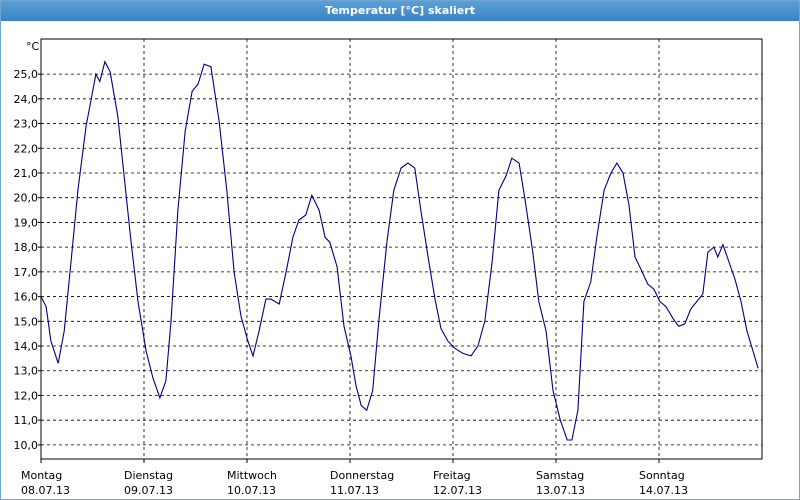 Image resolution: width=800 pixels, height=500 pixels. Describe the element at coordinates (26, 272) in the screenshot. I see `y-tick-label: 17,0` at that location.